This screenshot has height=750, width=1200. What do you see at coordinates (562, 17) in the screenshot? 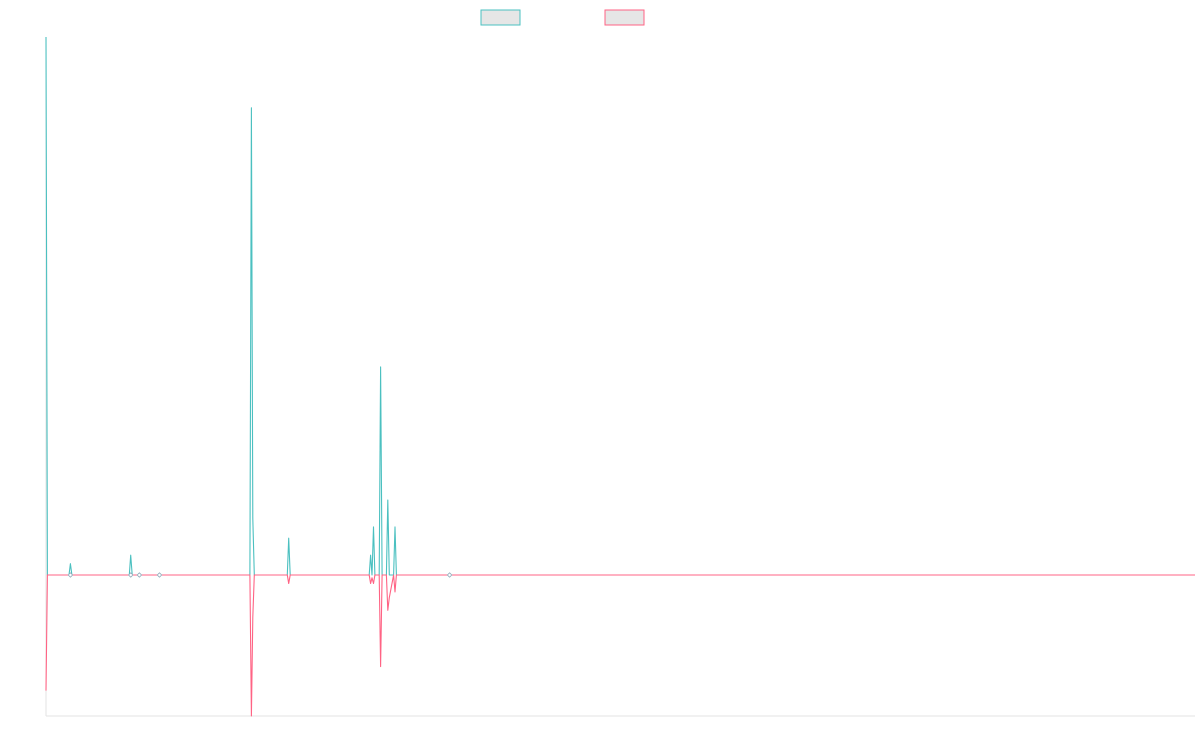
I see `legend` at bounding box center [562, 17].